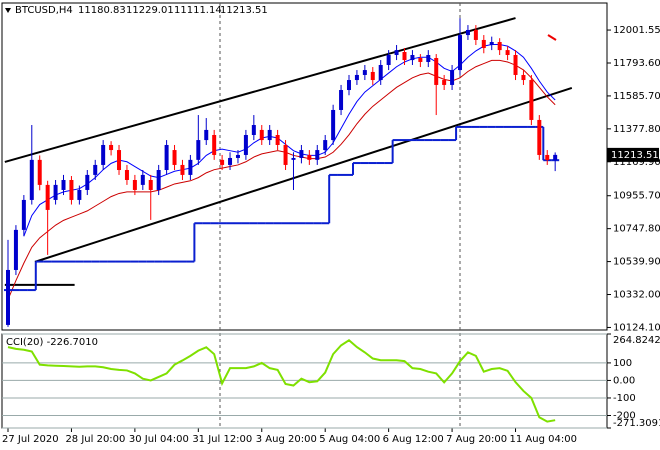 This screenshot has width=660, height=450. I want to click on y-tick-label: 11169.90, so click(636, 162).